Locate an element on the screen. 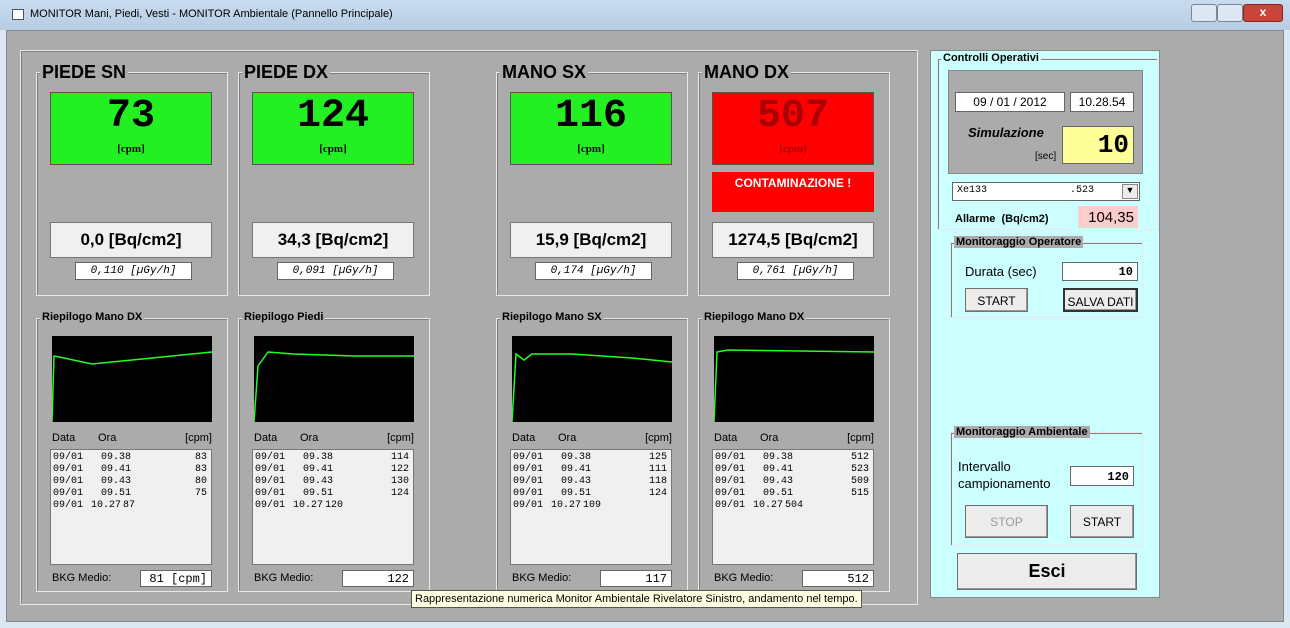 This screenshot has width=1290, height=628. interval-value: 120 is located at coordinates (1102, 476).